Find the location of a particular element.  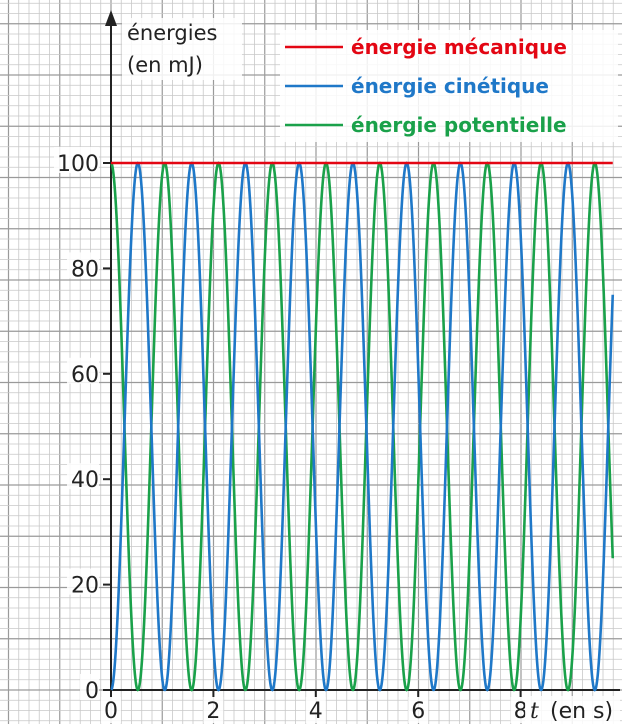

legend-item-cinetique-label: énergie cinétique is located at coordinates (450, 86).